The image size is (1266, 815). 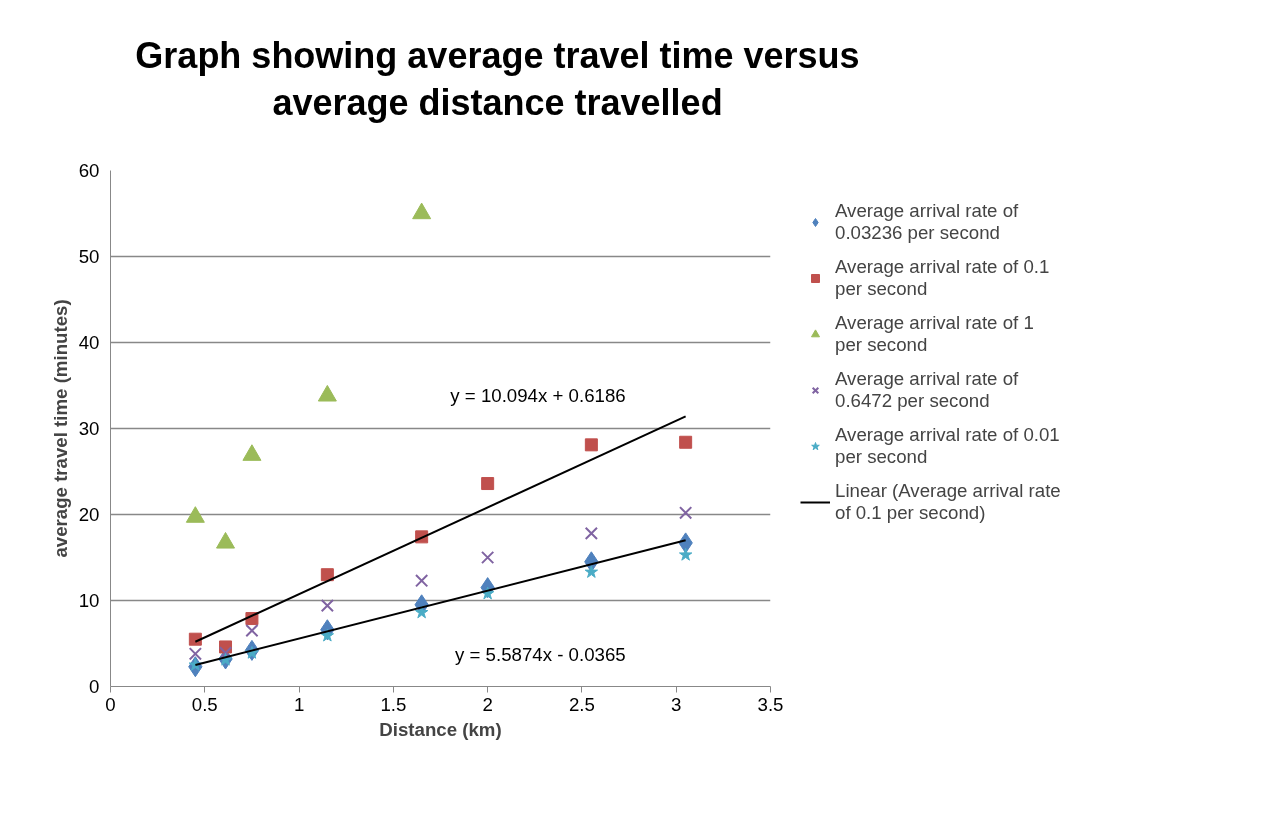 I want to click on x-tick-label: 1, so click(x=299, y=704).